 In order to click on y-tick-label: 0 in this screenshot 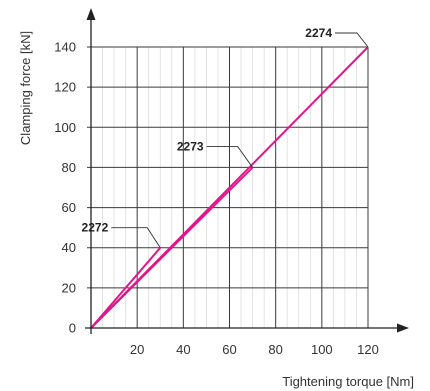, I will do `click(72, 328)`.